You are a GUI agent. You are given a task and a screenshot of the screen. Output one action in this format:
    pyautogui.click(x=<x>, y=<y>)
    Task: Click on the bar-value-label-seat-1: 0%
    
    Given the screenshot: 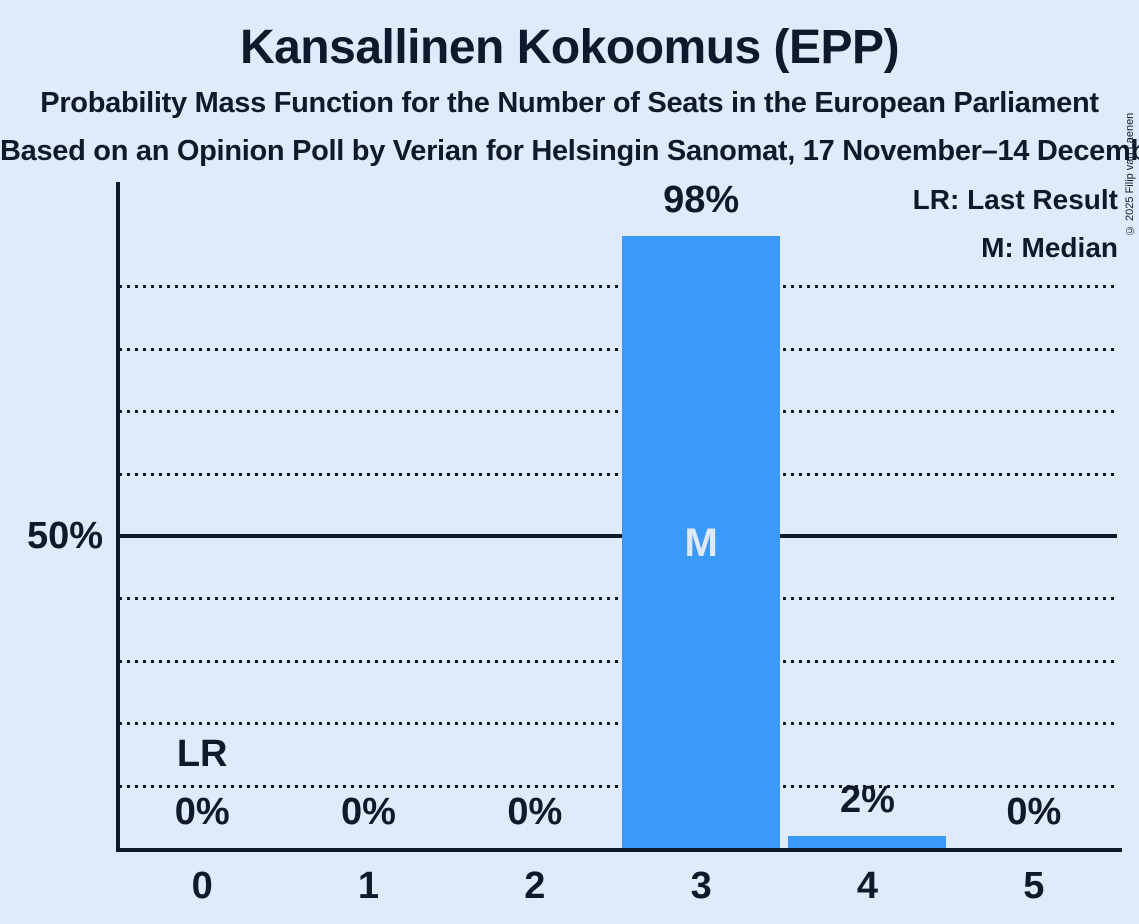 What is the action you would take?
    pyautogui.click(x=368, y=812)
    